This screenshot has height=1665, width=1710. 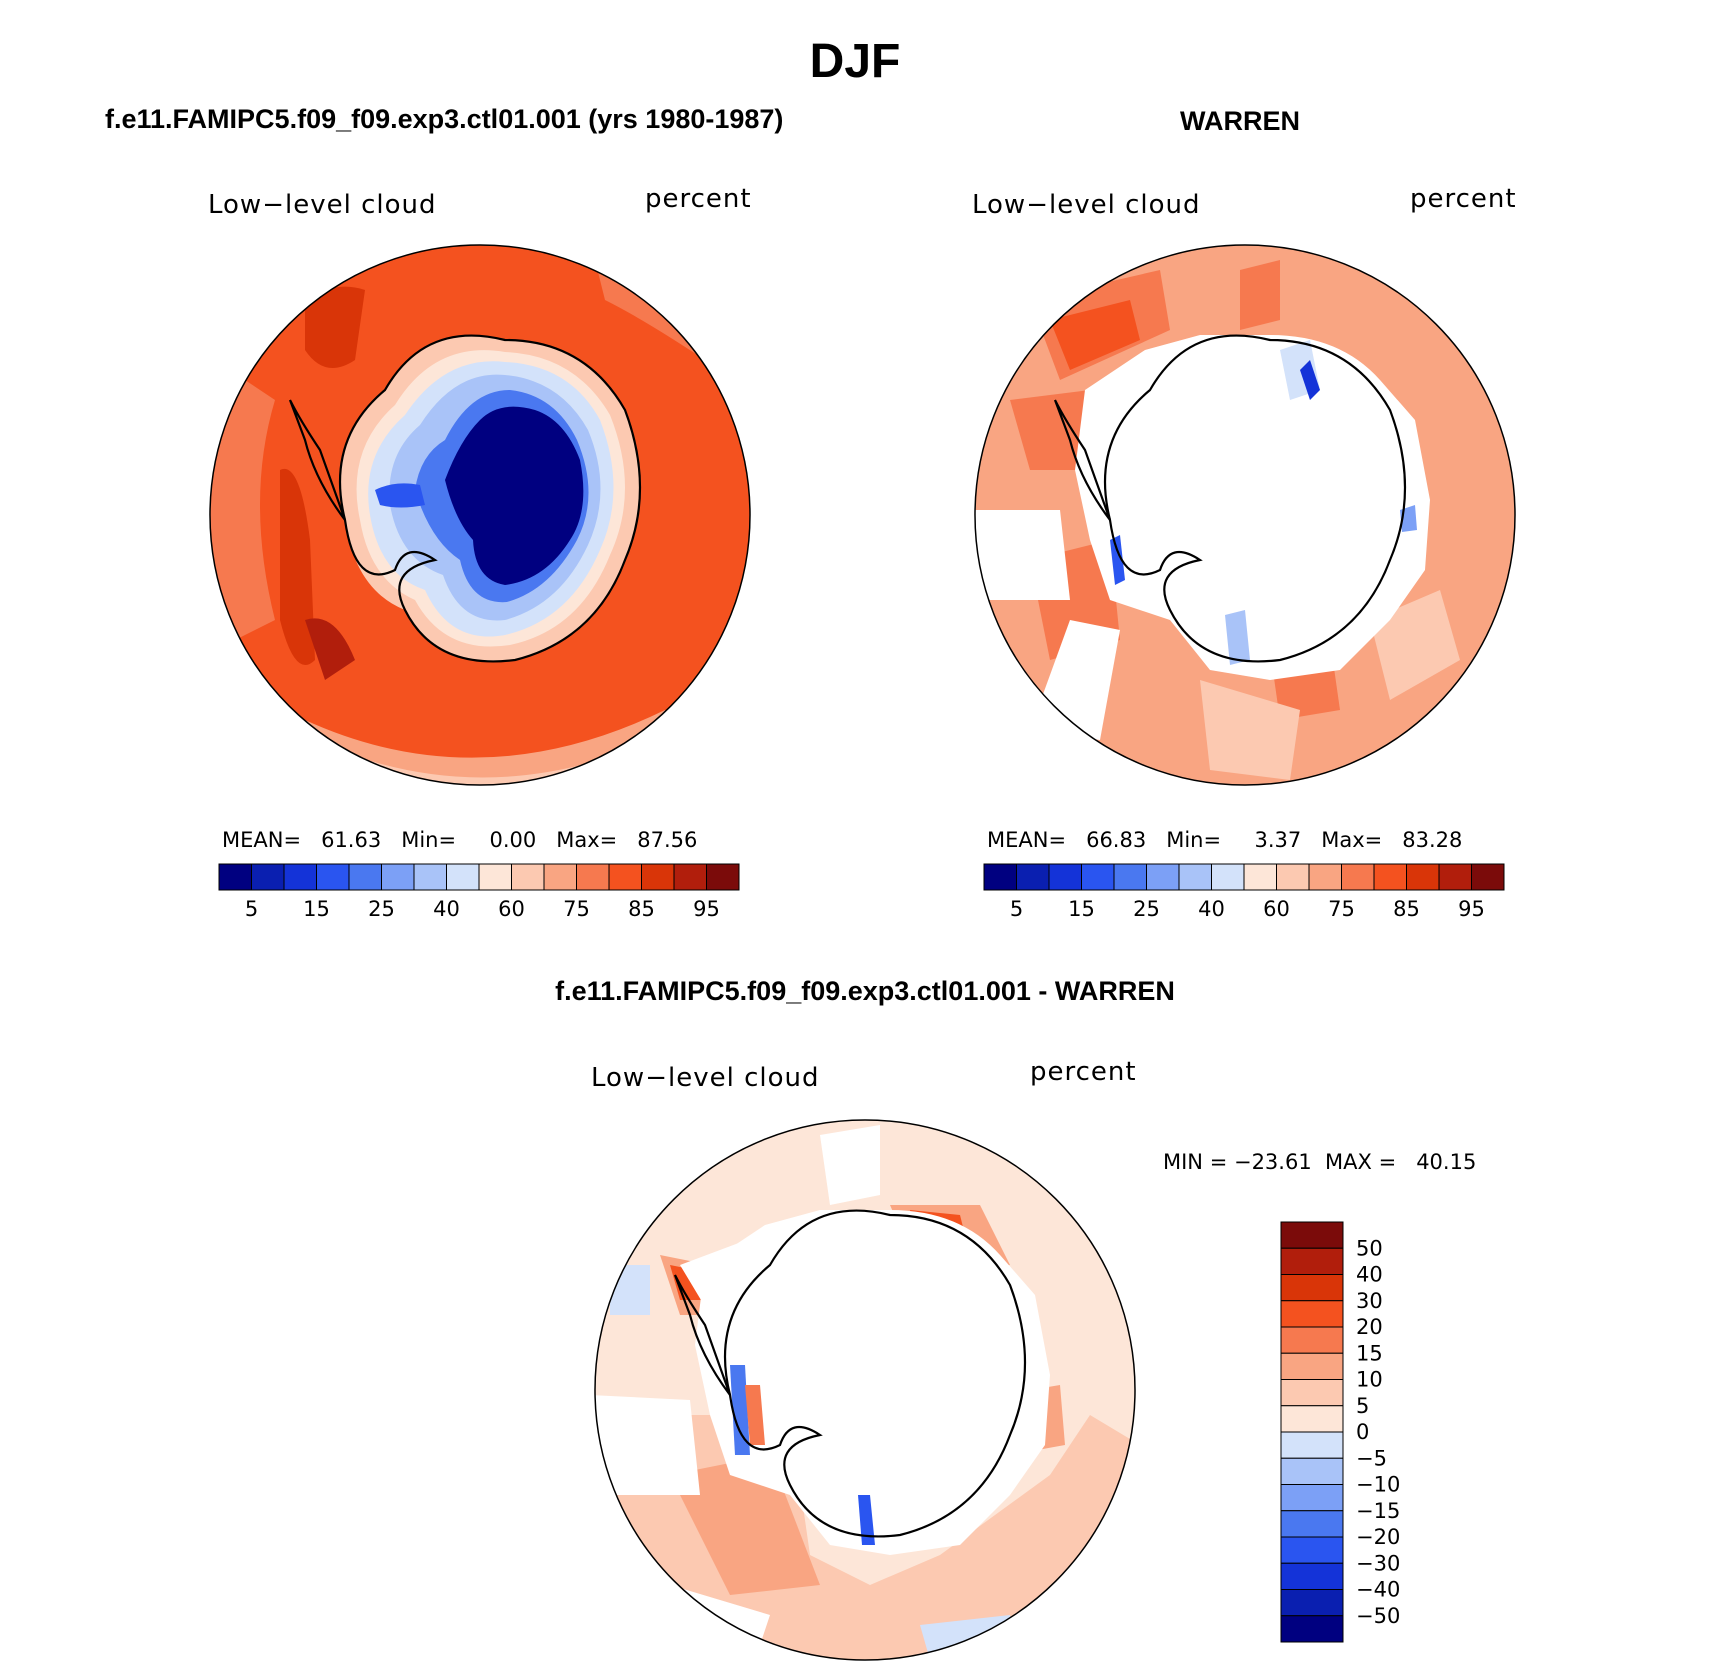 I want to click on obs-colorbar-tick-label: 85, so click(x=1406, y=909).